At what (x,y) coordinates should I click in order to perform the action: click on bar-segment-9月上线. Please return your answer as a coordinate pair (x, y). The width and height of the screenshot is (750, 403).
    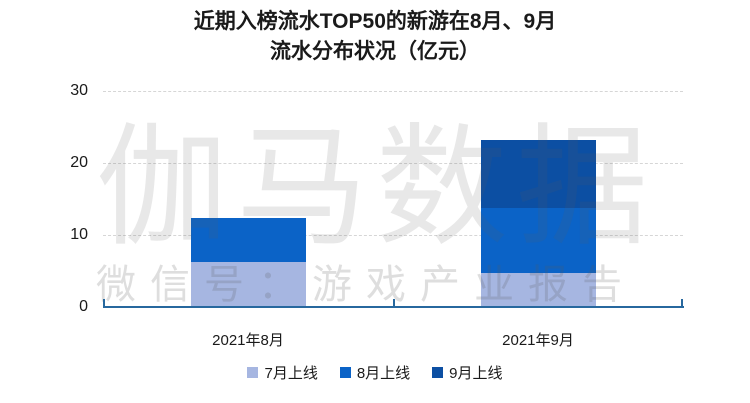
    Looking at the image, I should click on (538, 174).